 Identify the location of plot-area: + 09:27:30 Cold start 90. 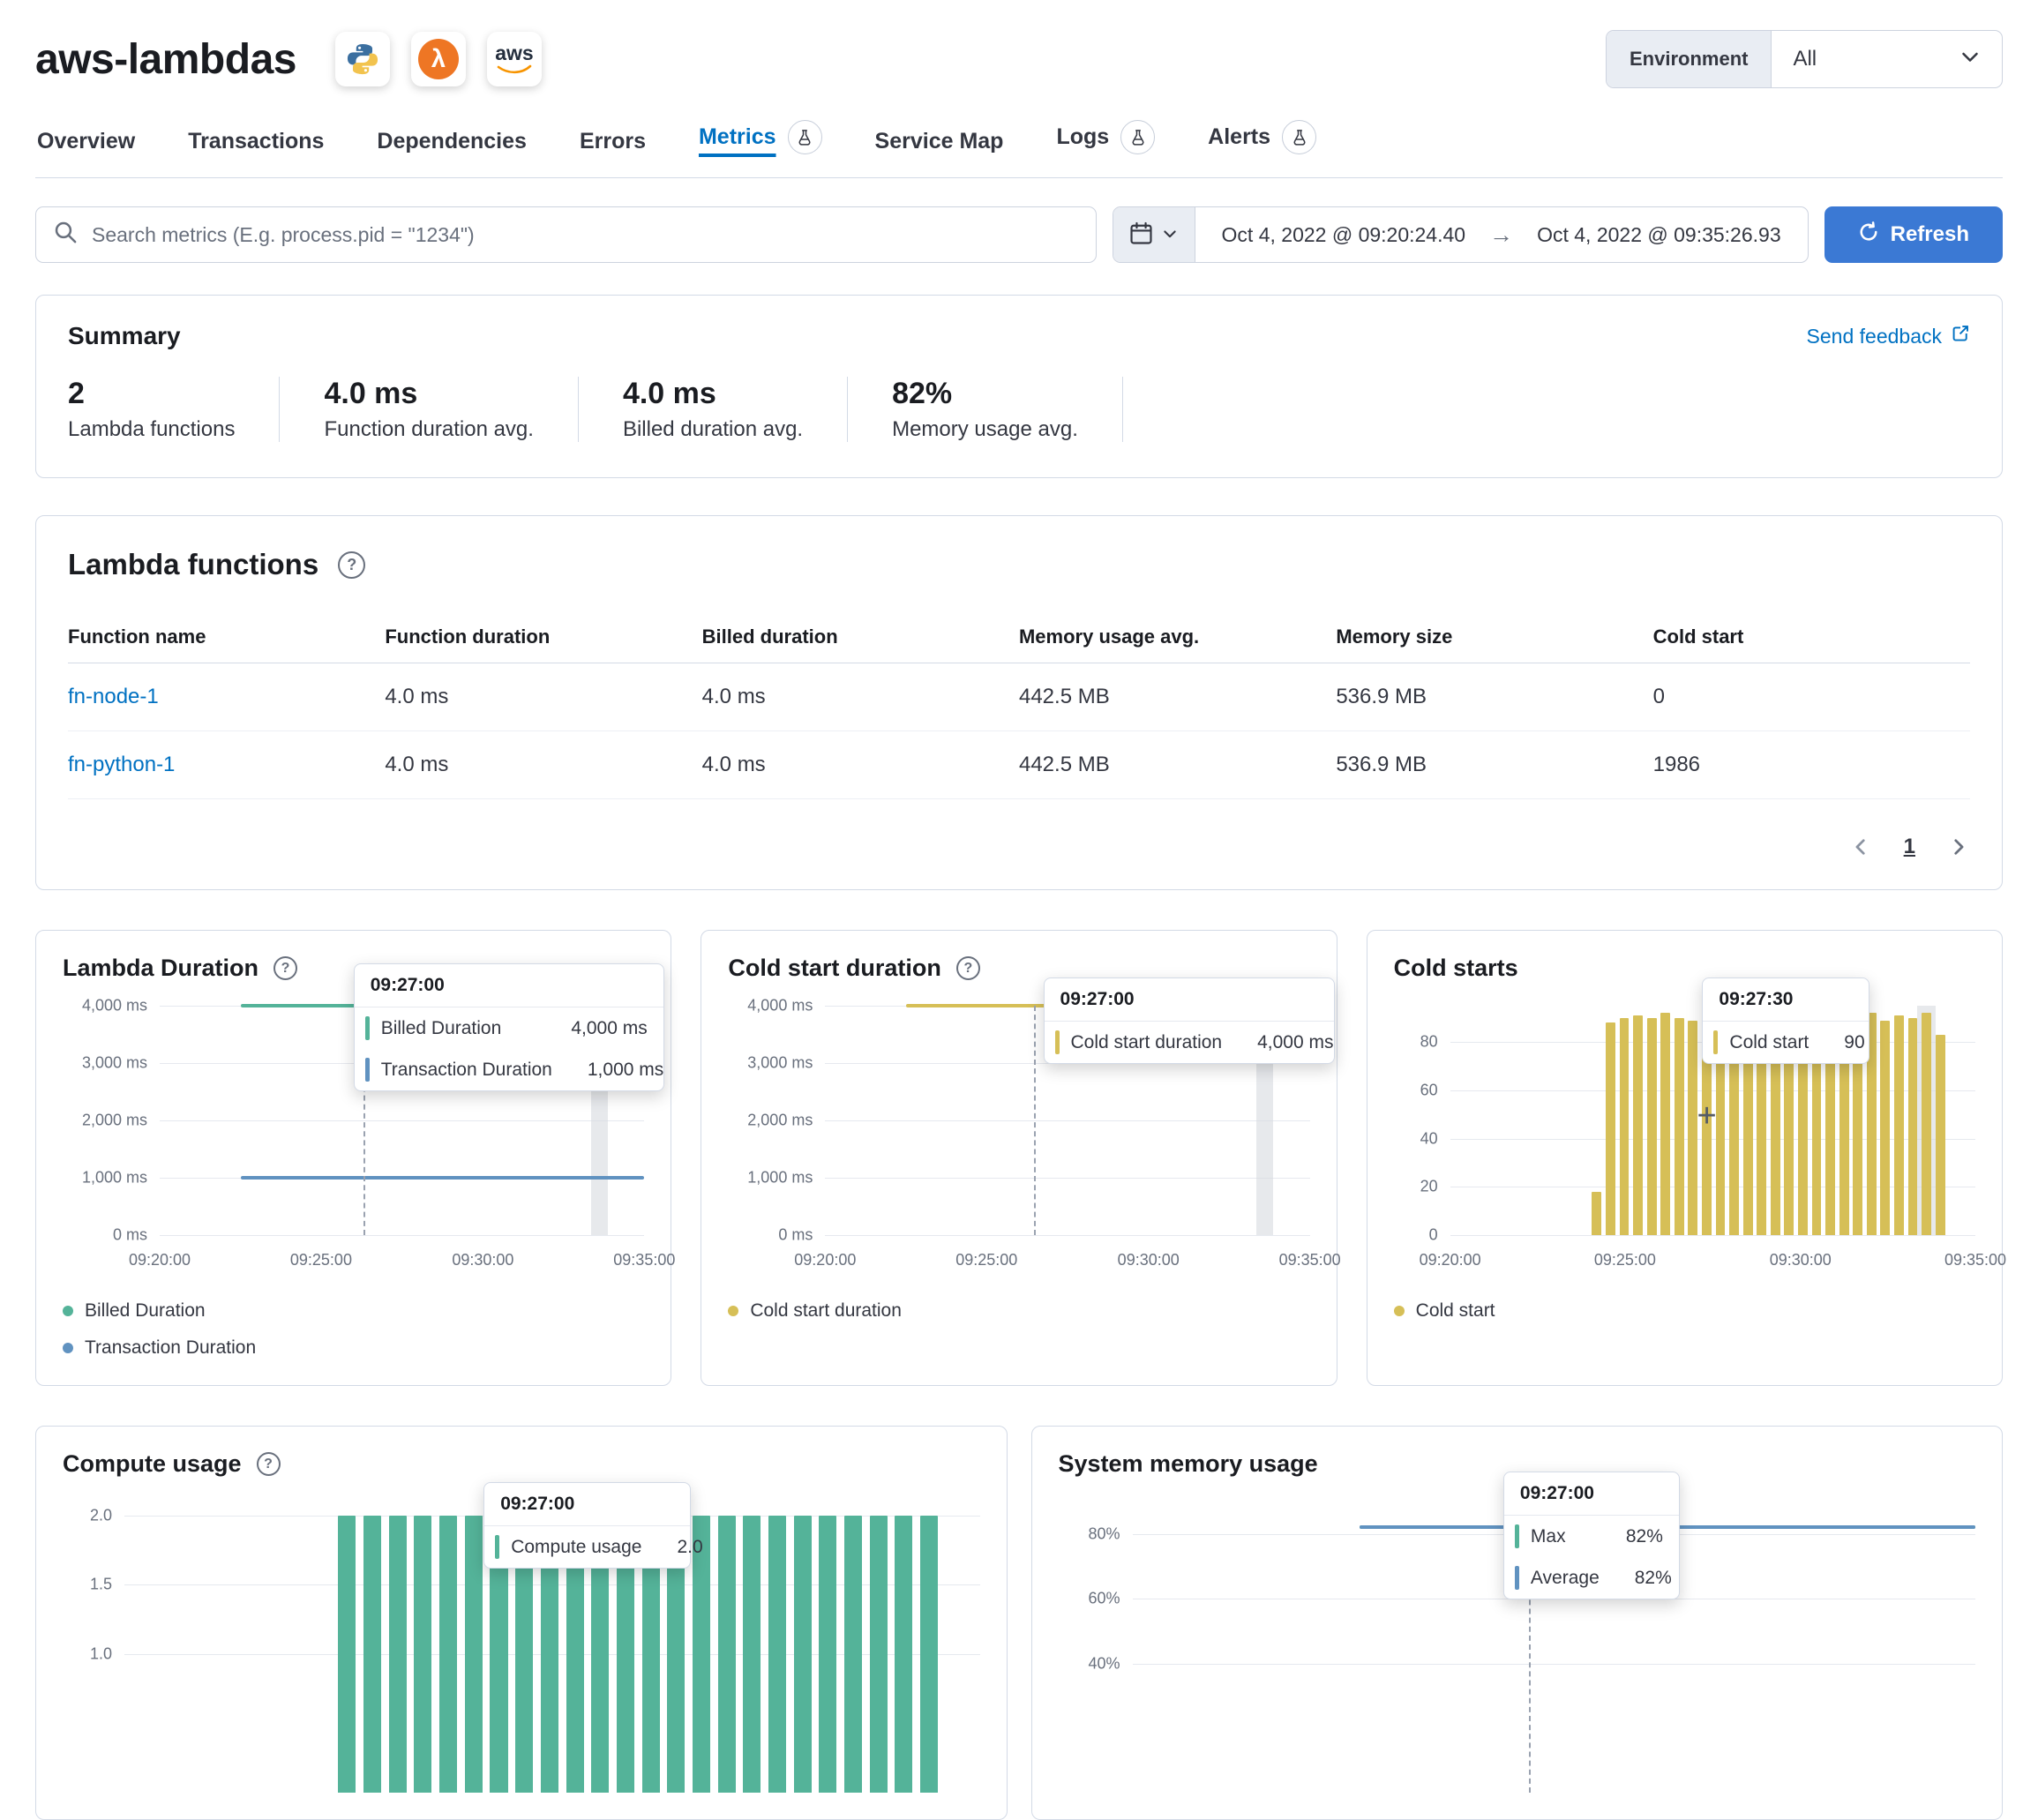
(1712, 1107).